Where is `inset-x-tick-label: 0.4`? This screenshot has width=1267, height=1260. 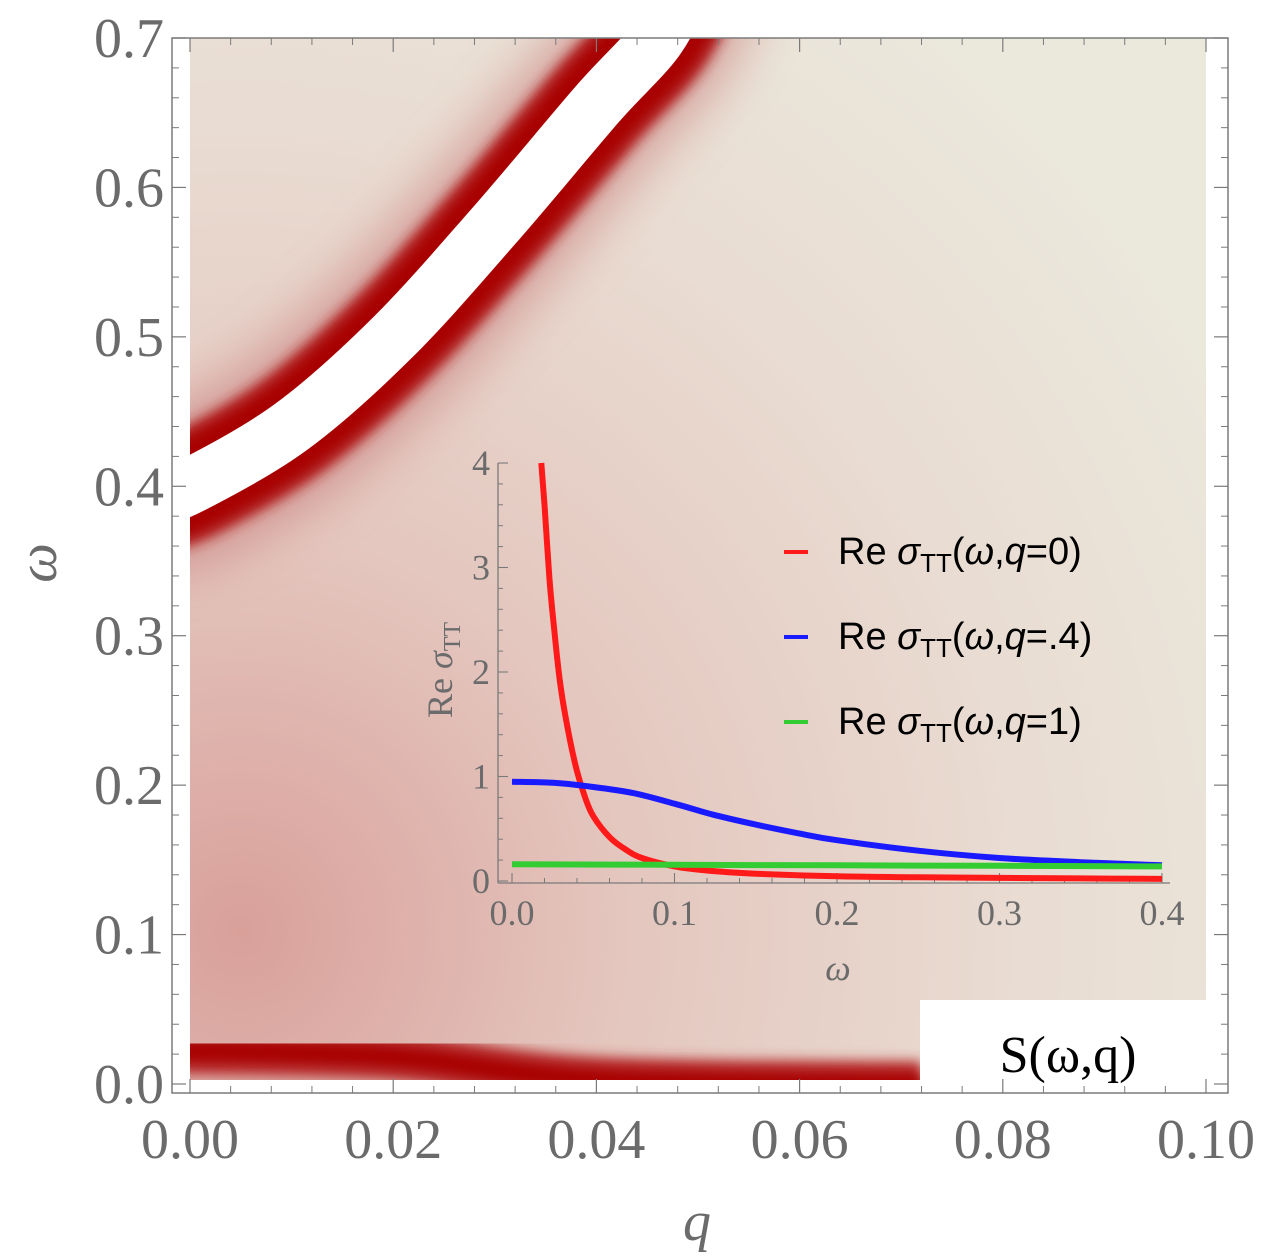
inset-x-tick-label: 0.4 is located at coordinates (1162, 913).